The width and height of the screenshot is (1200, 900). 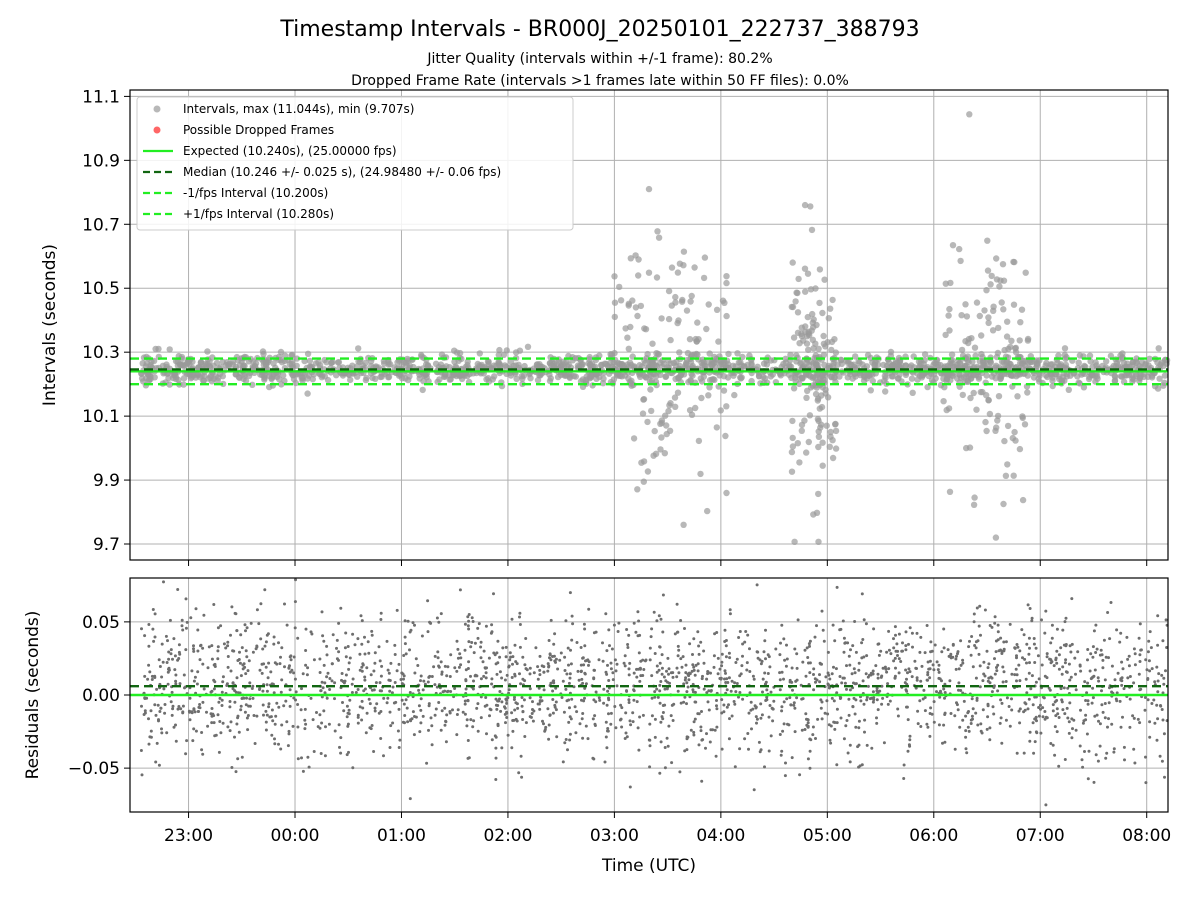 I want to click on intervals-y-tick-label: 10.1, so click(x=101, y=417).